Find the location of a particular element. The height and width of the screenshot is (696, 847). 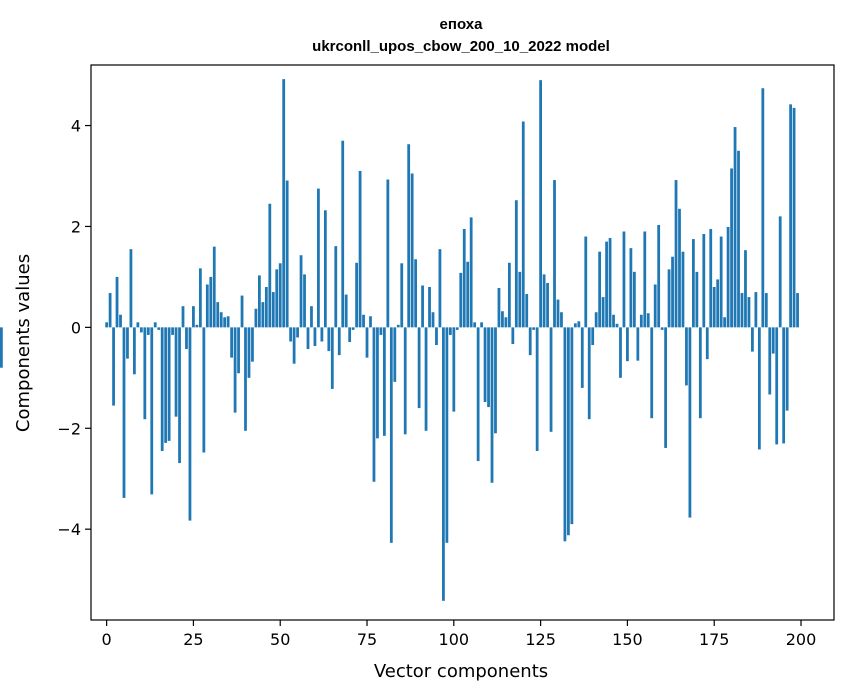

x-tick-label: 0 is located at coordinates (107, 639).